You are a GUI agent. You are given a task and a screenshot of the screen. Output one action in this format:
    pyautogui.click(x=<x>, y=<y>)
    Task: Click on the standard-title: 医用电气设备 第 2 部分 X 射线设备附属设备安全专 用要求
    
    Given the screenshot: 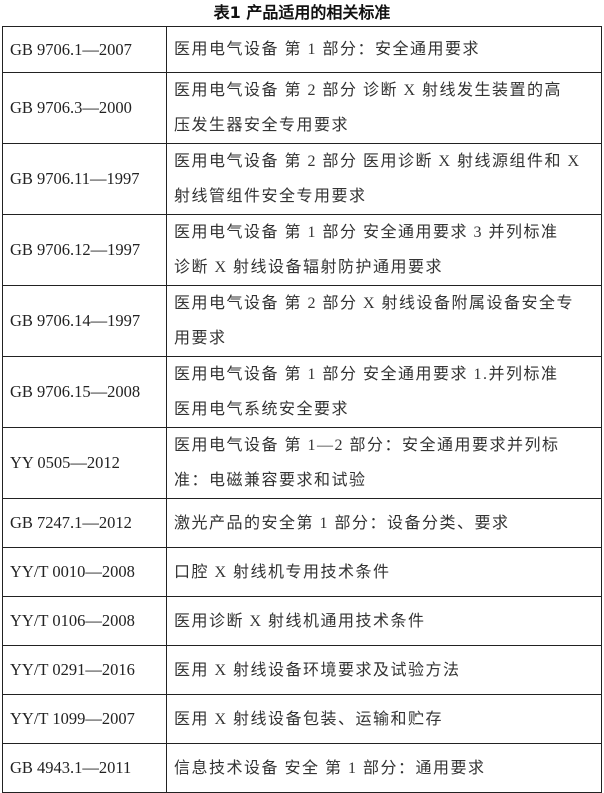 What is the action you would take?
    pyautogui.click(x=384, y=321)
    